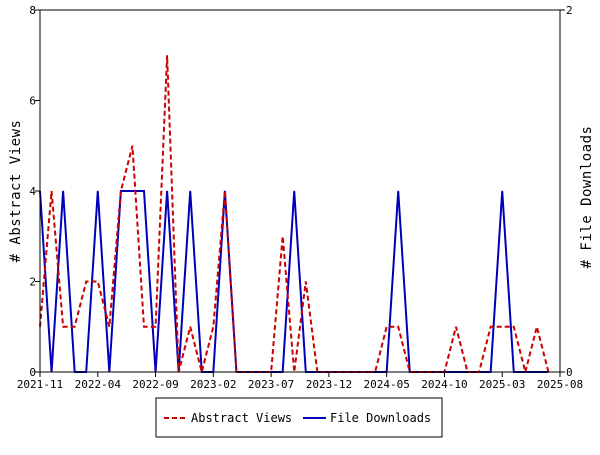  What do you see at coordinates (16, 191) in the screenshot?
I see `y-axis-title-left: # Abstract Views` at bounding box center [16, 191].